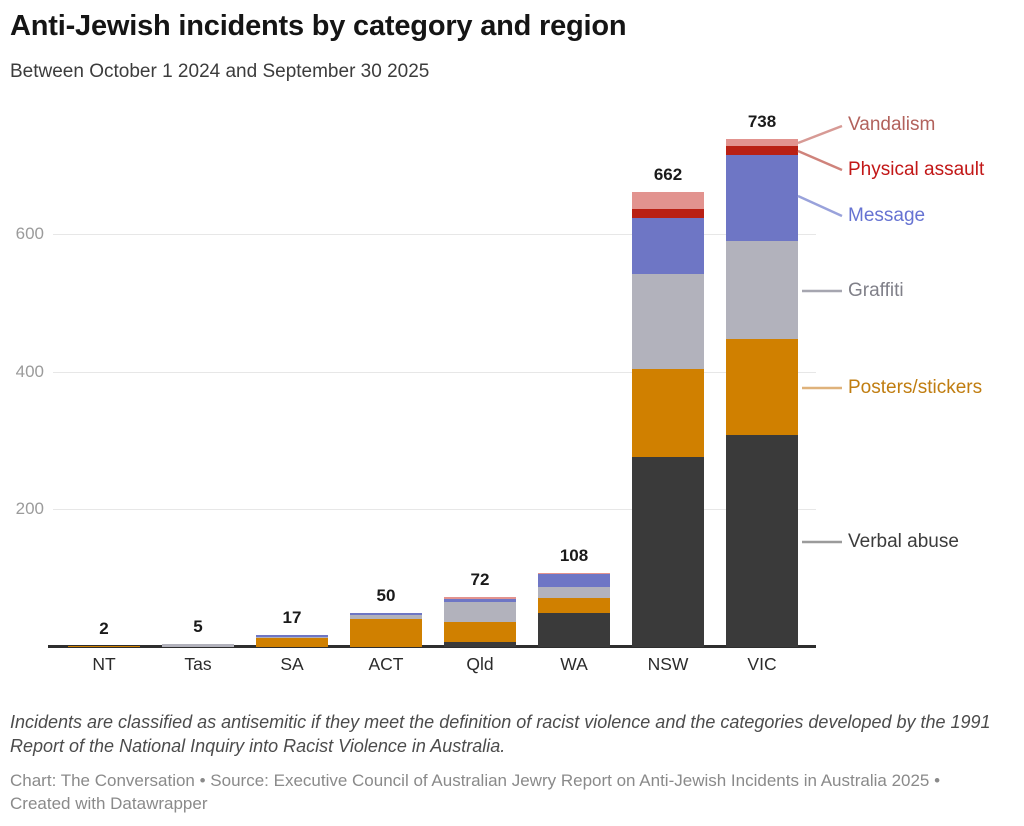  I want to click on bar-segment-sa-graffiti, so click(292, 638).